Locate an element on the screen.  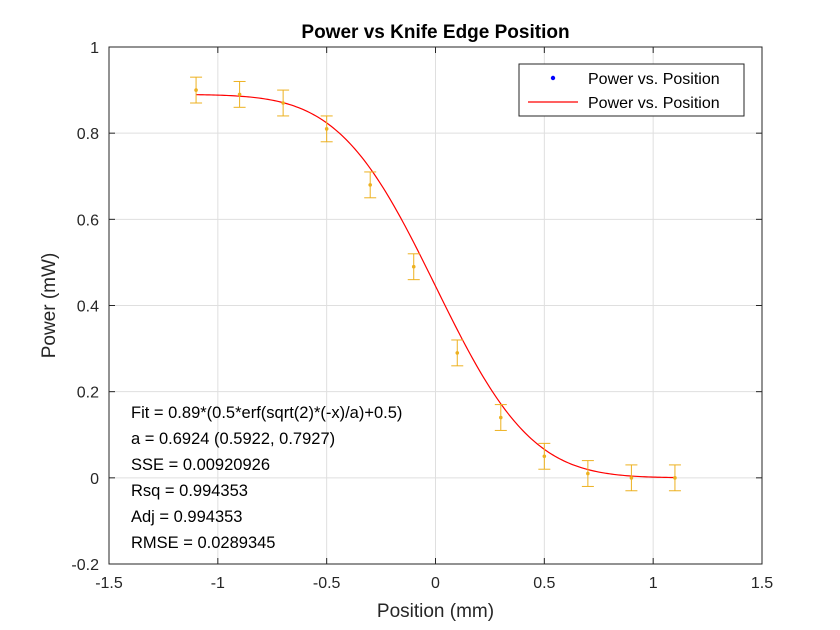
x-tick-labels: -1.5 -1 -0.5 0 0.5 1 1.5 is located at coordinates (434, 583).